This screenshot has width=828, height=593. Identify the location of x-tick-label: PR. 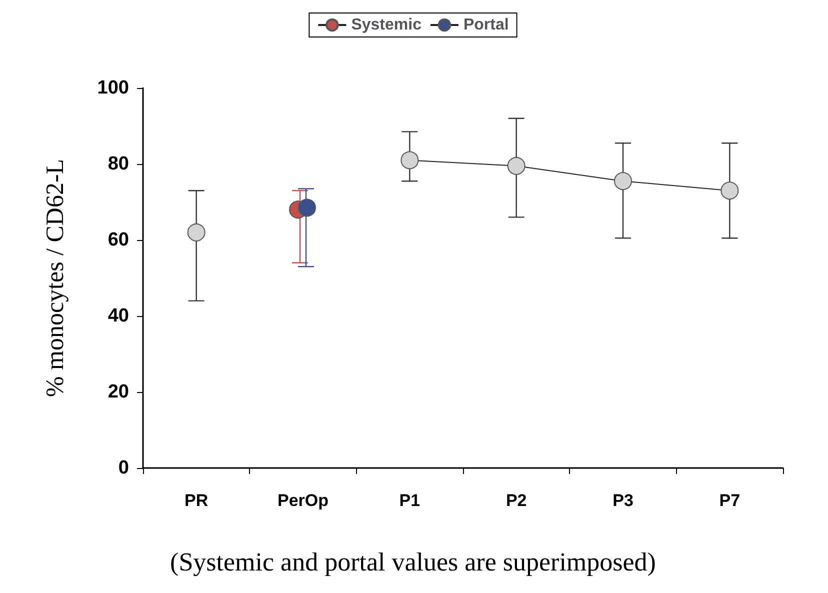
(196, 500).